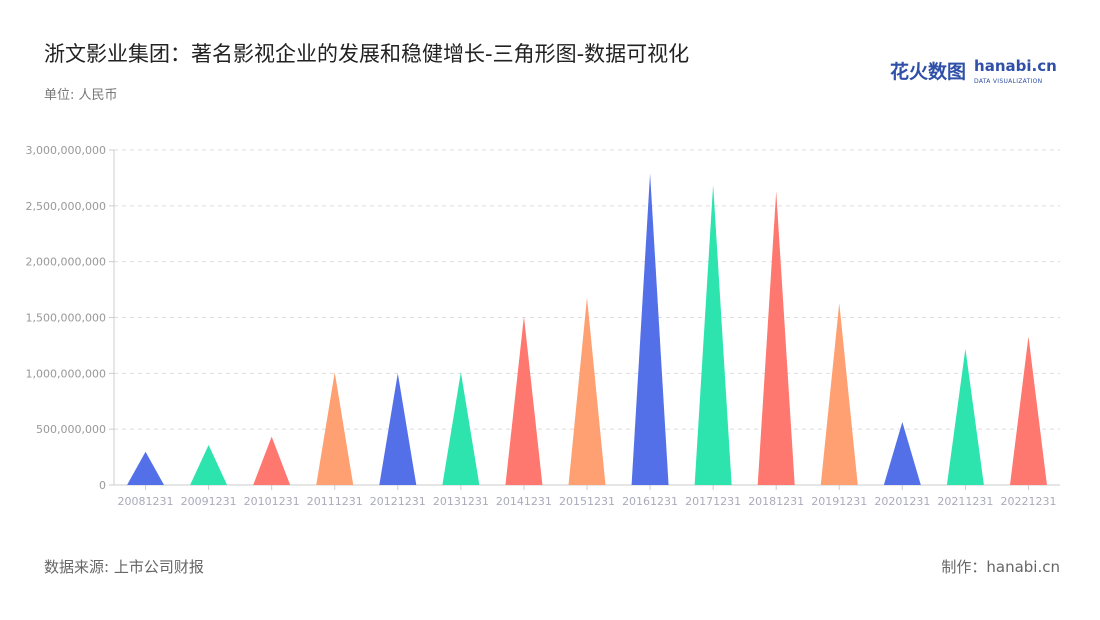  What do you see at coordinates (587, 501) in the screenshot?
I see `x-tick-label: 20151231` at bounding box center [587, 501].